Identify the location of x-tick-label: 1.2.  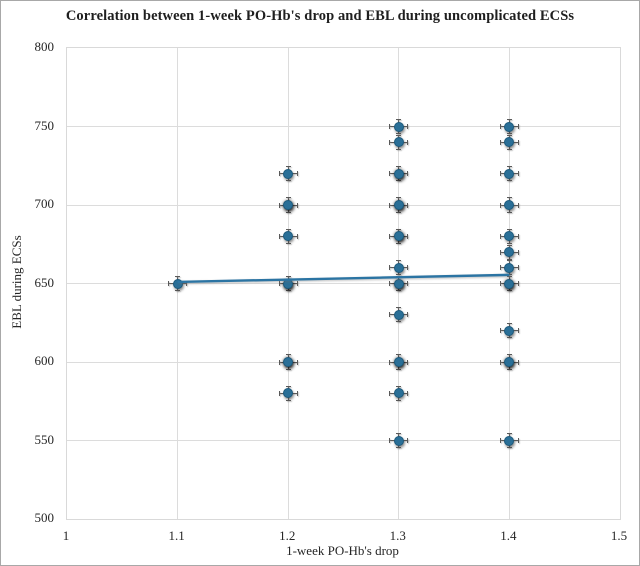
(287, 535).